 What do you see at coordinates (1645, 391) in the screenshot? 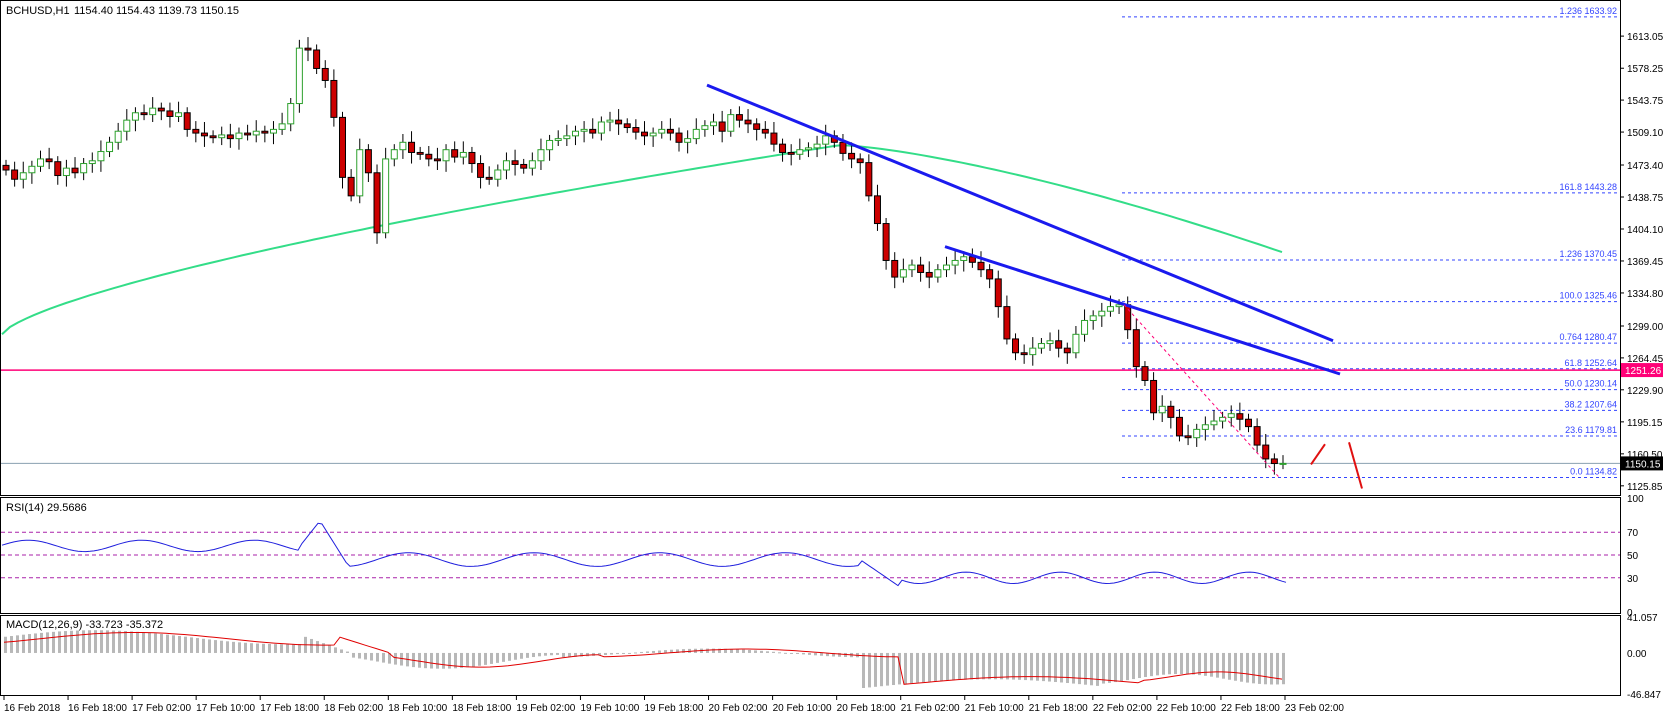
I see `price-tick-label: 1229.90` at bounding box center [1645, 391].